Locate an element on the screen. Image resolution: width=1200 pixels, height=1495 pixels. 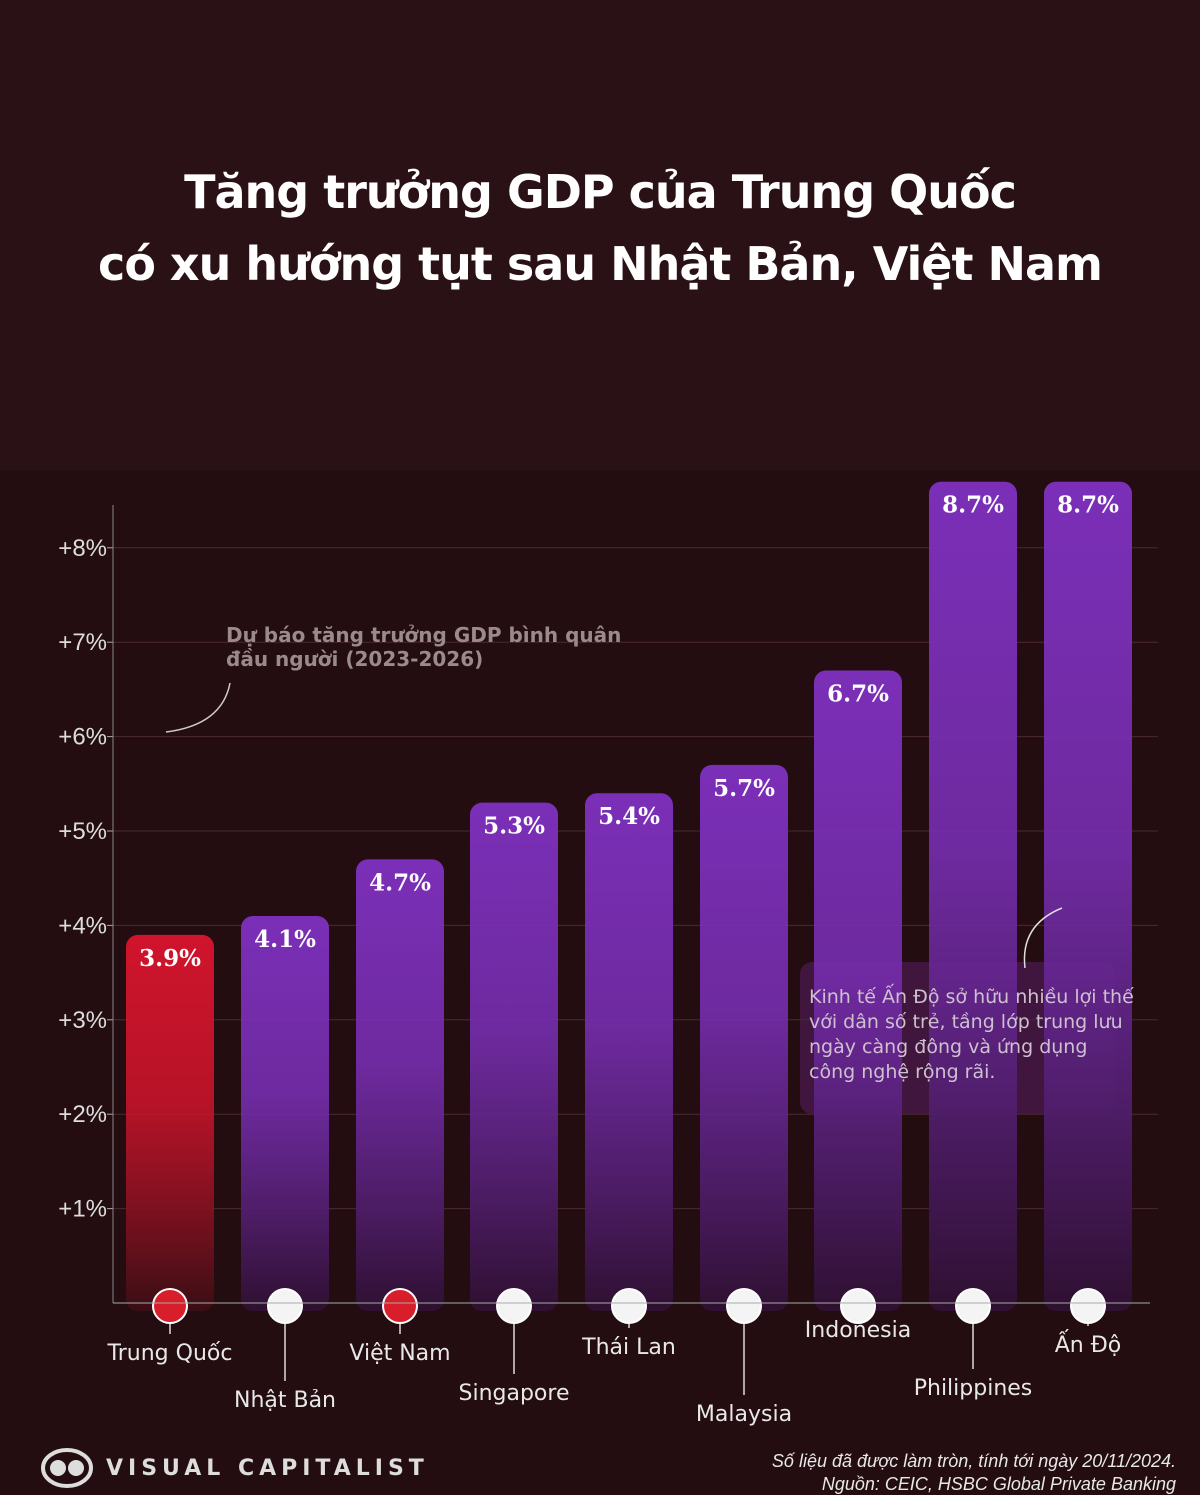
y-tick-label: +1% is located at coordinates (82, 1209).